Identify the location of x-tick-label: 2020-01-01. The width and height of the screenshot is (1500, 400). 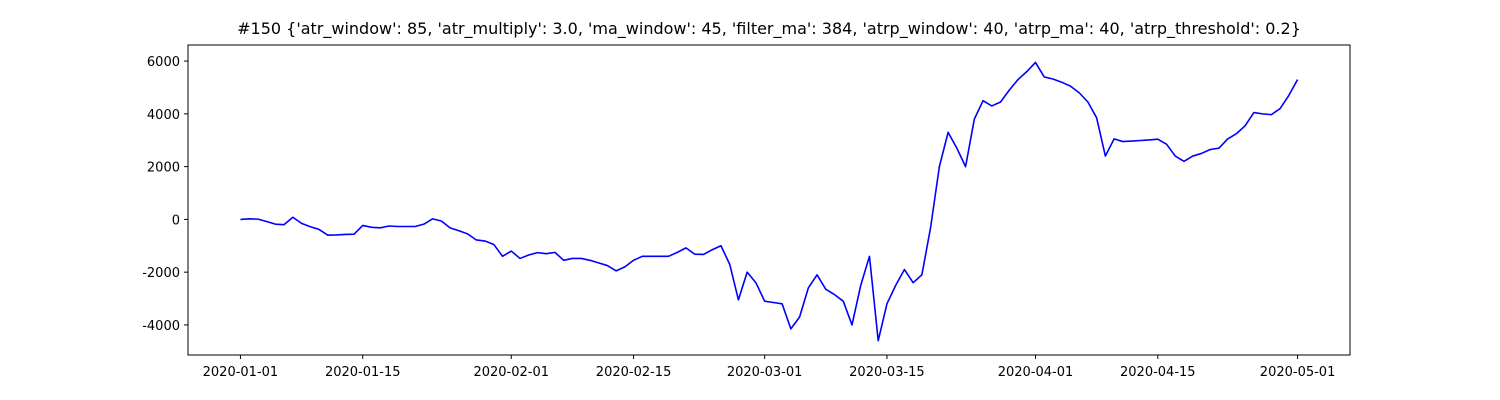
(241, 372).